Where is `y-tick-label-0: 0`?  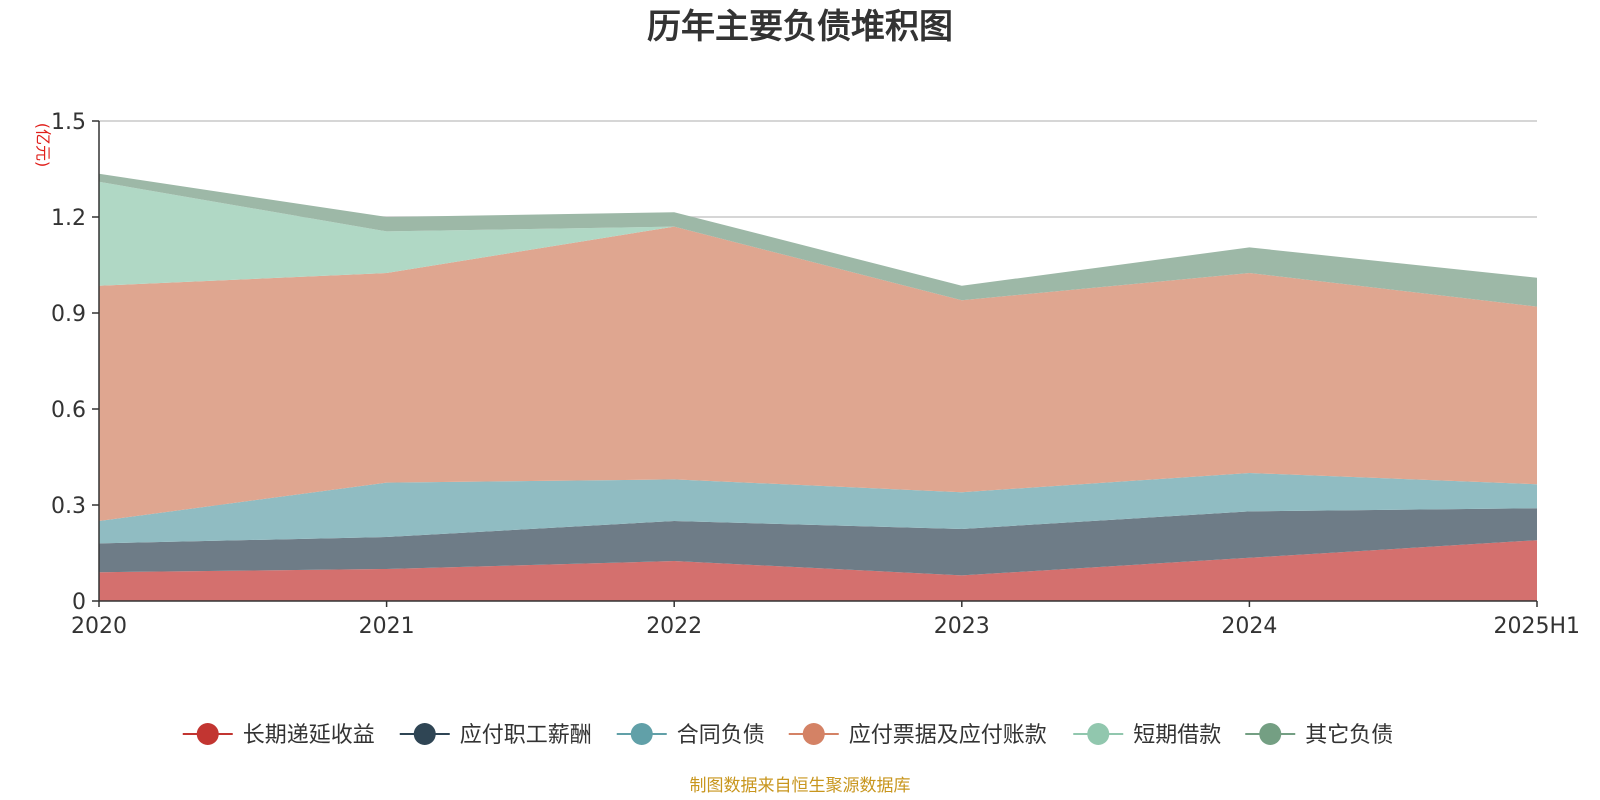 y-tick-label-0: 0 is located at coordinates (79, 602).